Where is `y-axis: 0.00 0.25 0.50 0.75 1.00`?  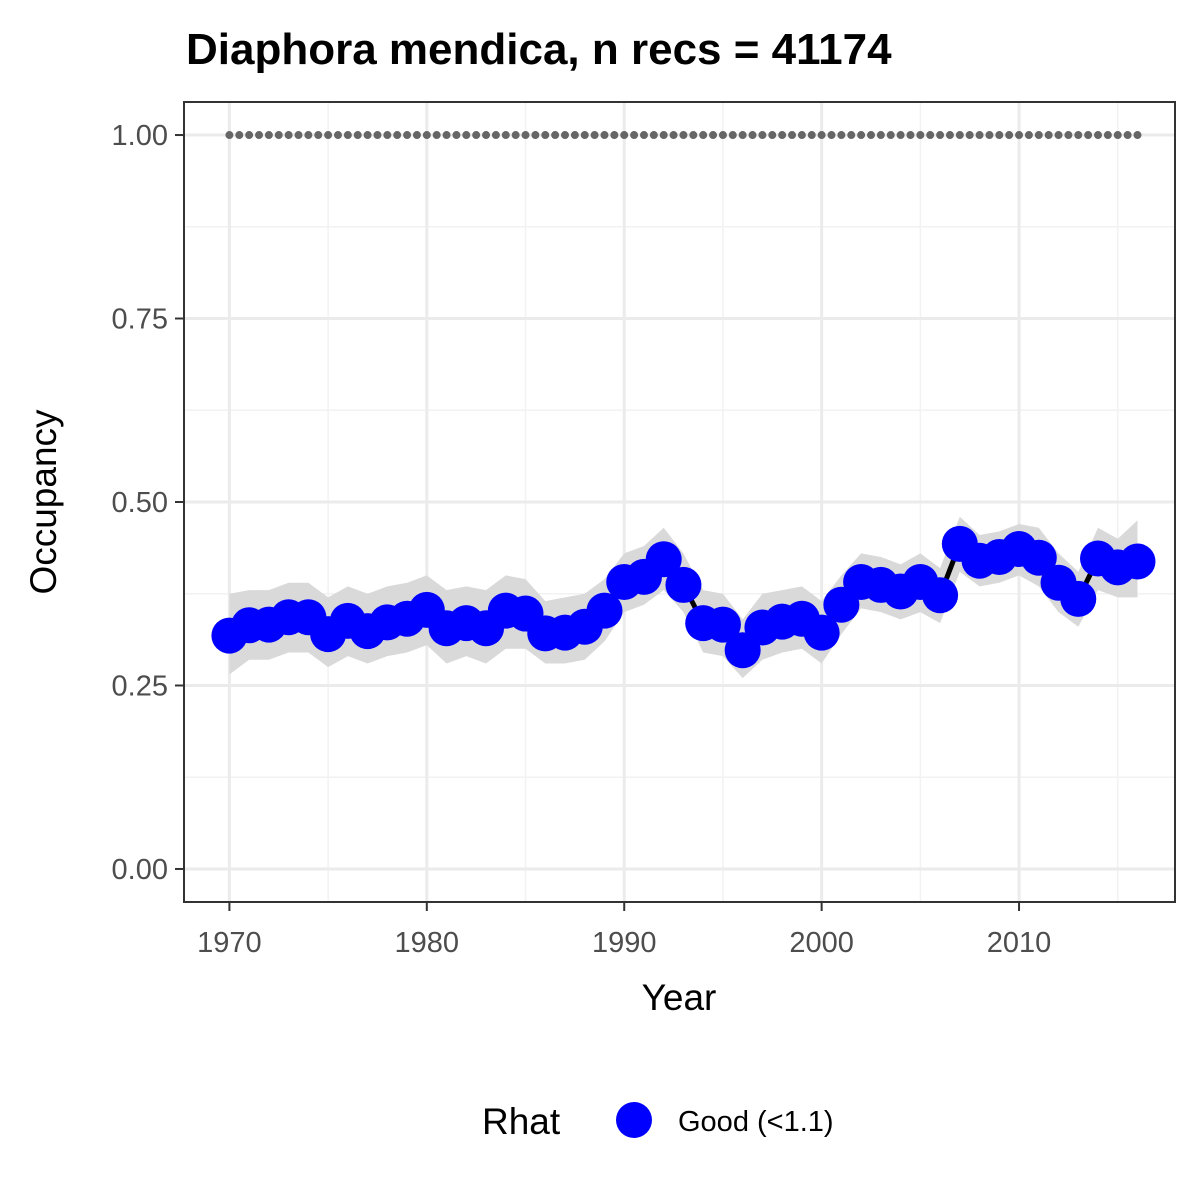
y-axis: 0.00 0.25 0.50 0.75 1.00 is located at coordinates (148, 503).